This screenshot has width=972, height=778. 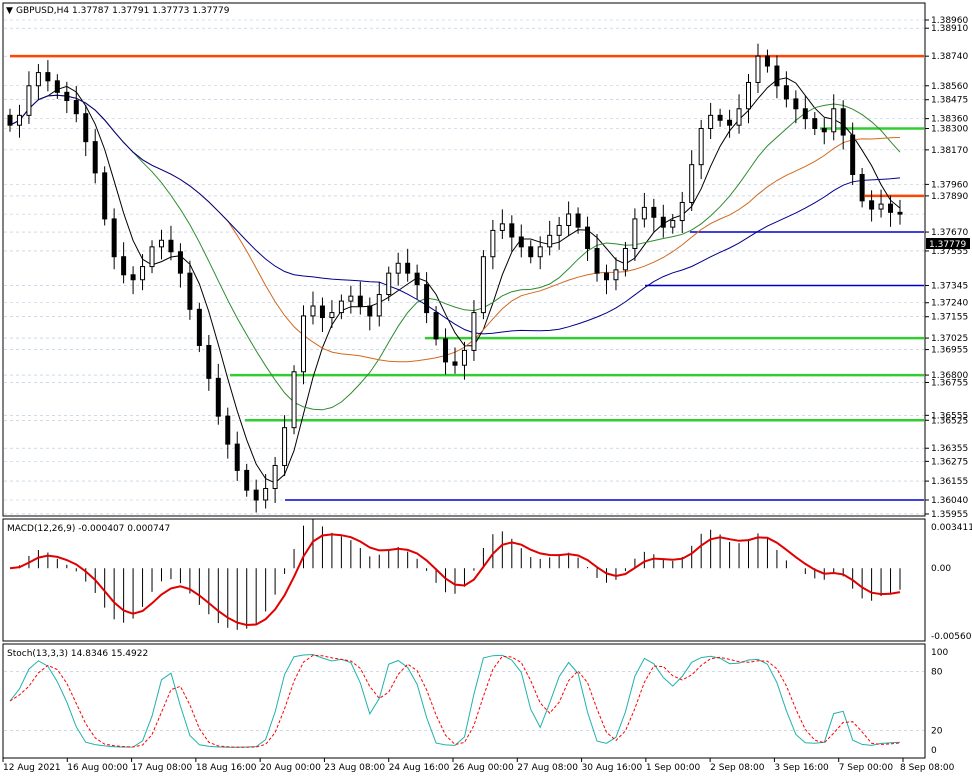 I want to click on time-tick-label: 16 Aug 00:00, so click(x=97, y=768).